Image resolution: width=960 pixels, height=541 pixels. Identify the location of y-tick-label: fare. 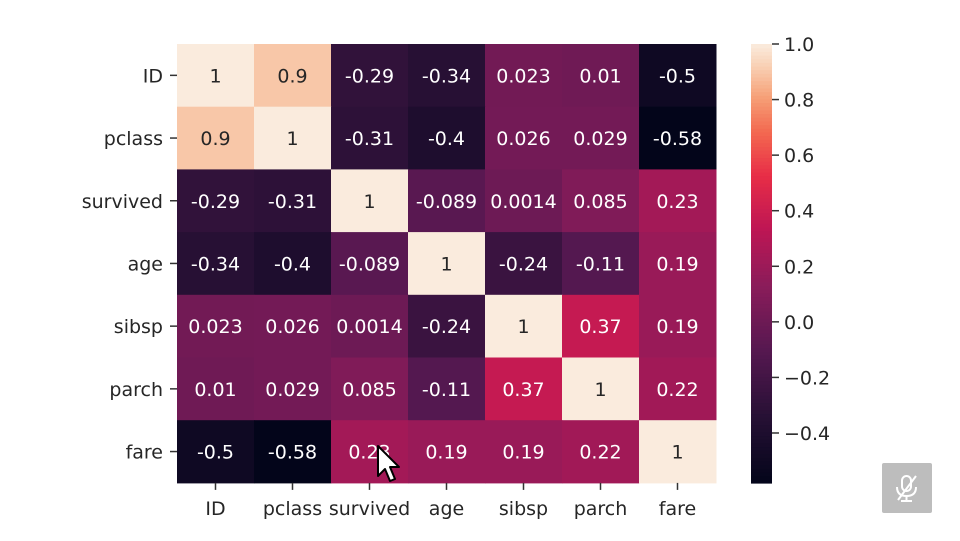
(144, 453).